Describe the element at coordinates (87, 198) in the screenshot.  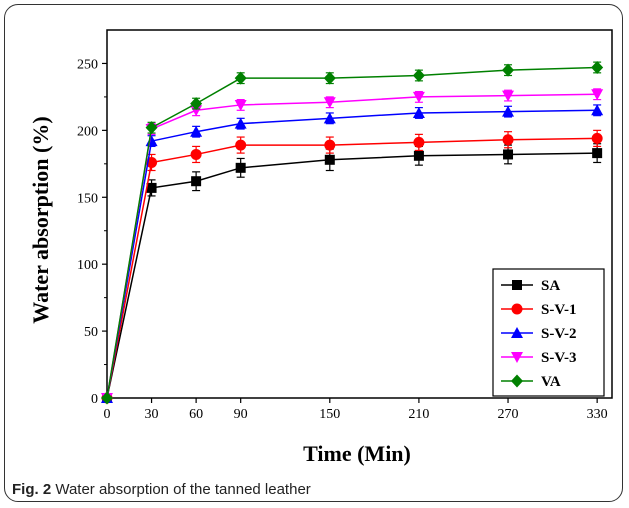
I see `y-tick-label: 150` at that location.